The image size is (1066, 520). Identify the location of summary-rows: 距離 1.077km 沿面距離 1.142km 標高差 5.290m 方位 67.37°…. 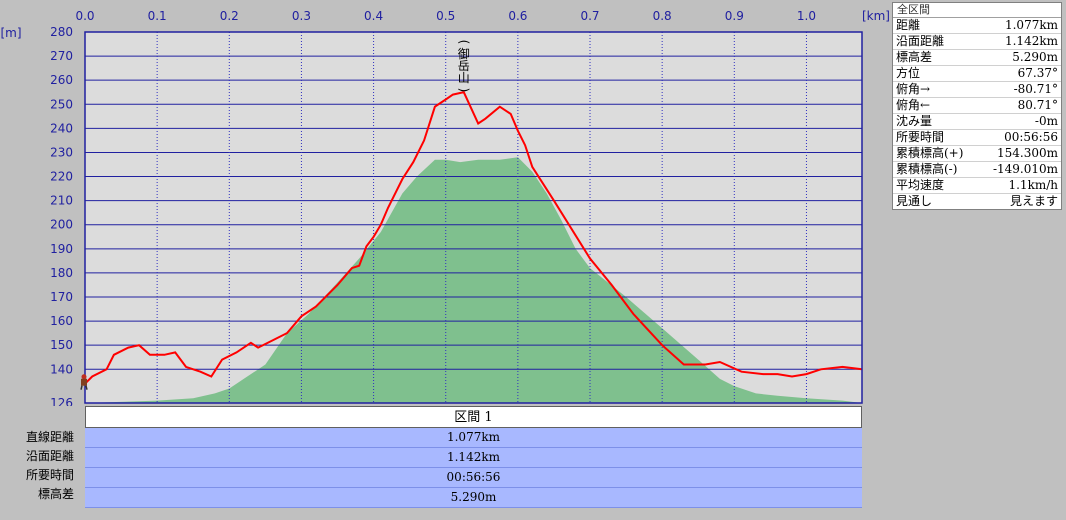
(977, 113).